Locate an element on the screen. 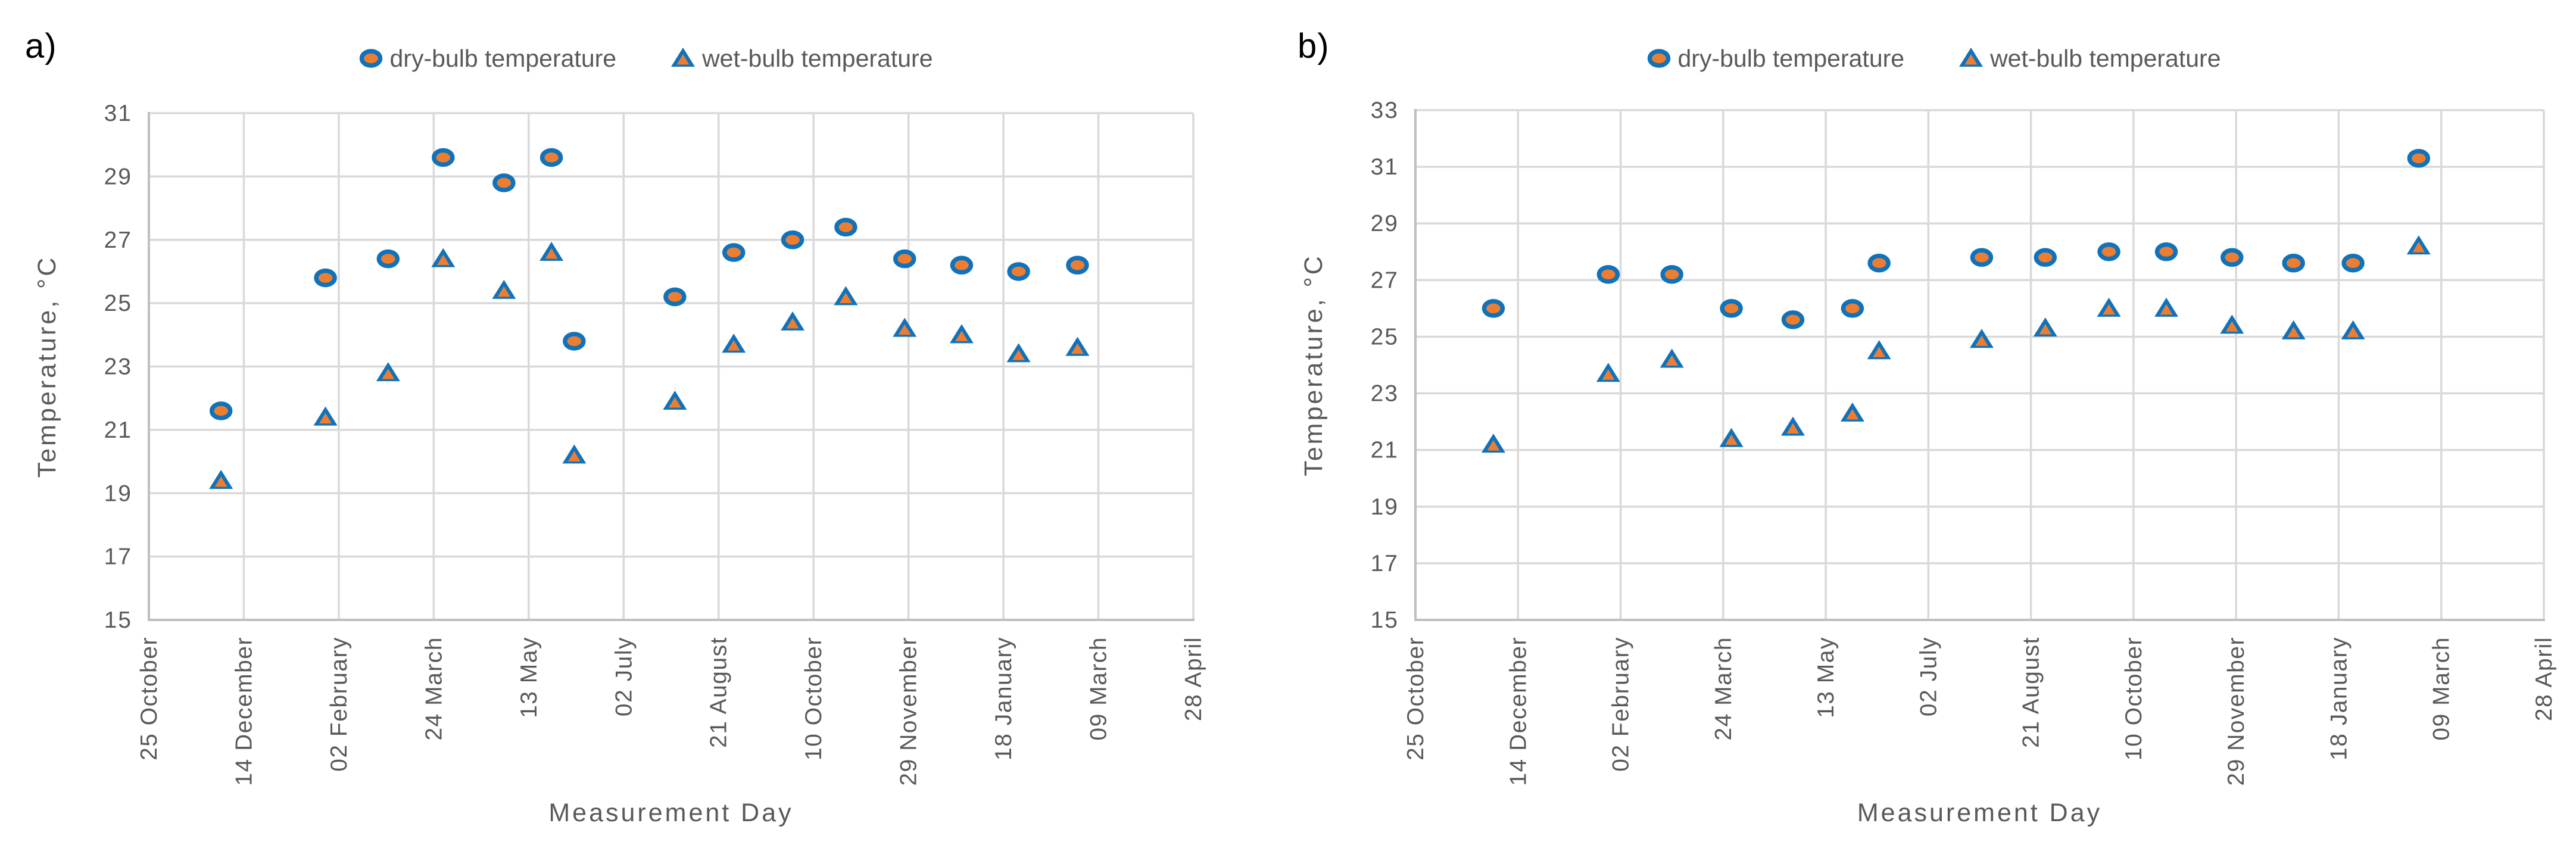 This screenshot has height=845, width=2576. x-tick-label: 28 April is located at coordinates (2544, 679).